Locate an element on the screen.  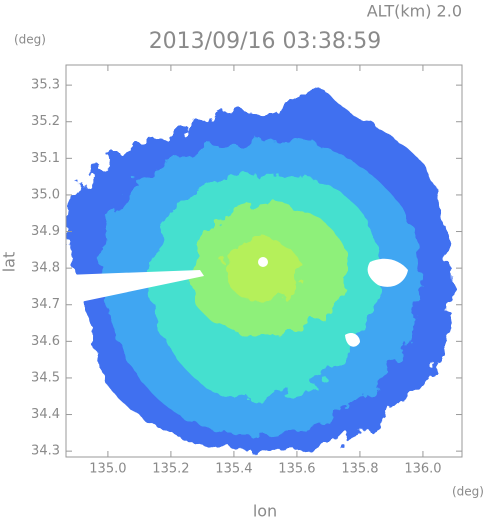
y-tick-label: 35.1 is located at coordinates (45, 158).